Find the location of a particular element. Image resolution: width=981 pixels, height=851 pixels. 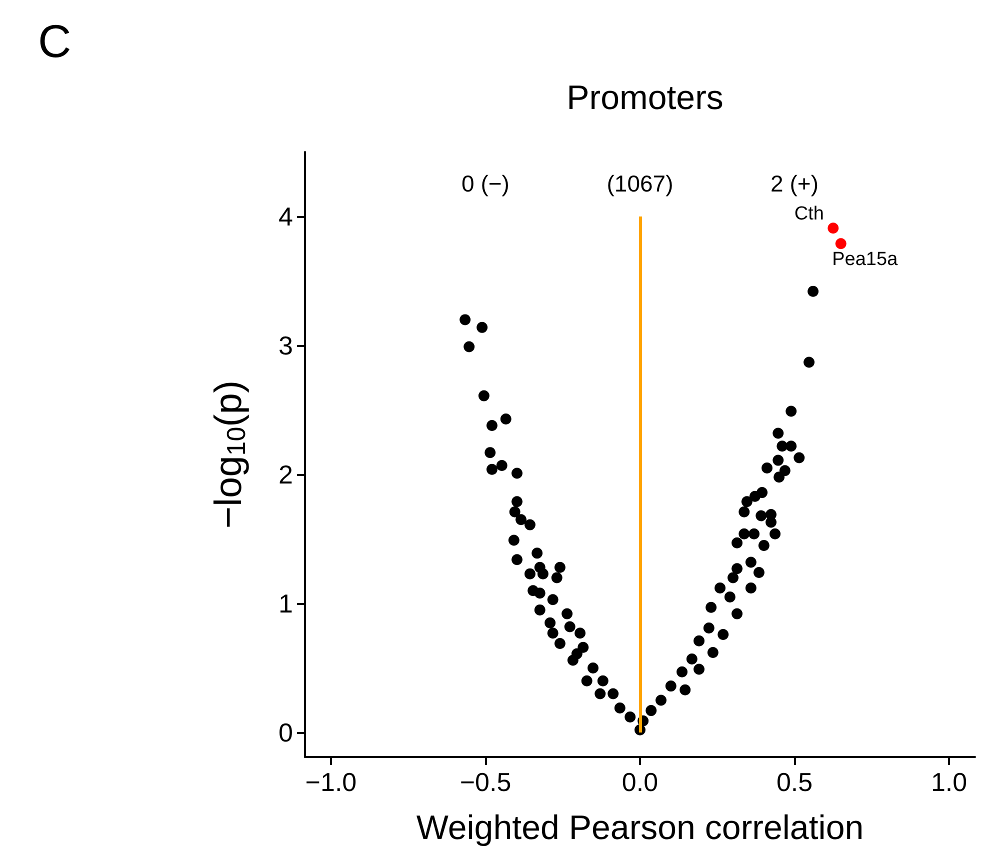

x-tick-label: 0.0 is located at coordinates (640, 782).